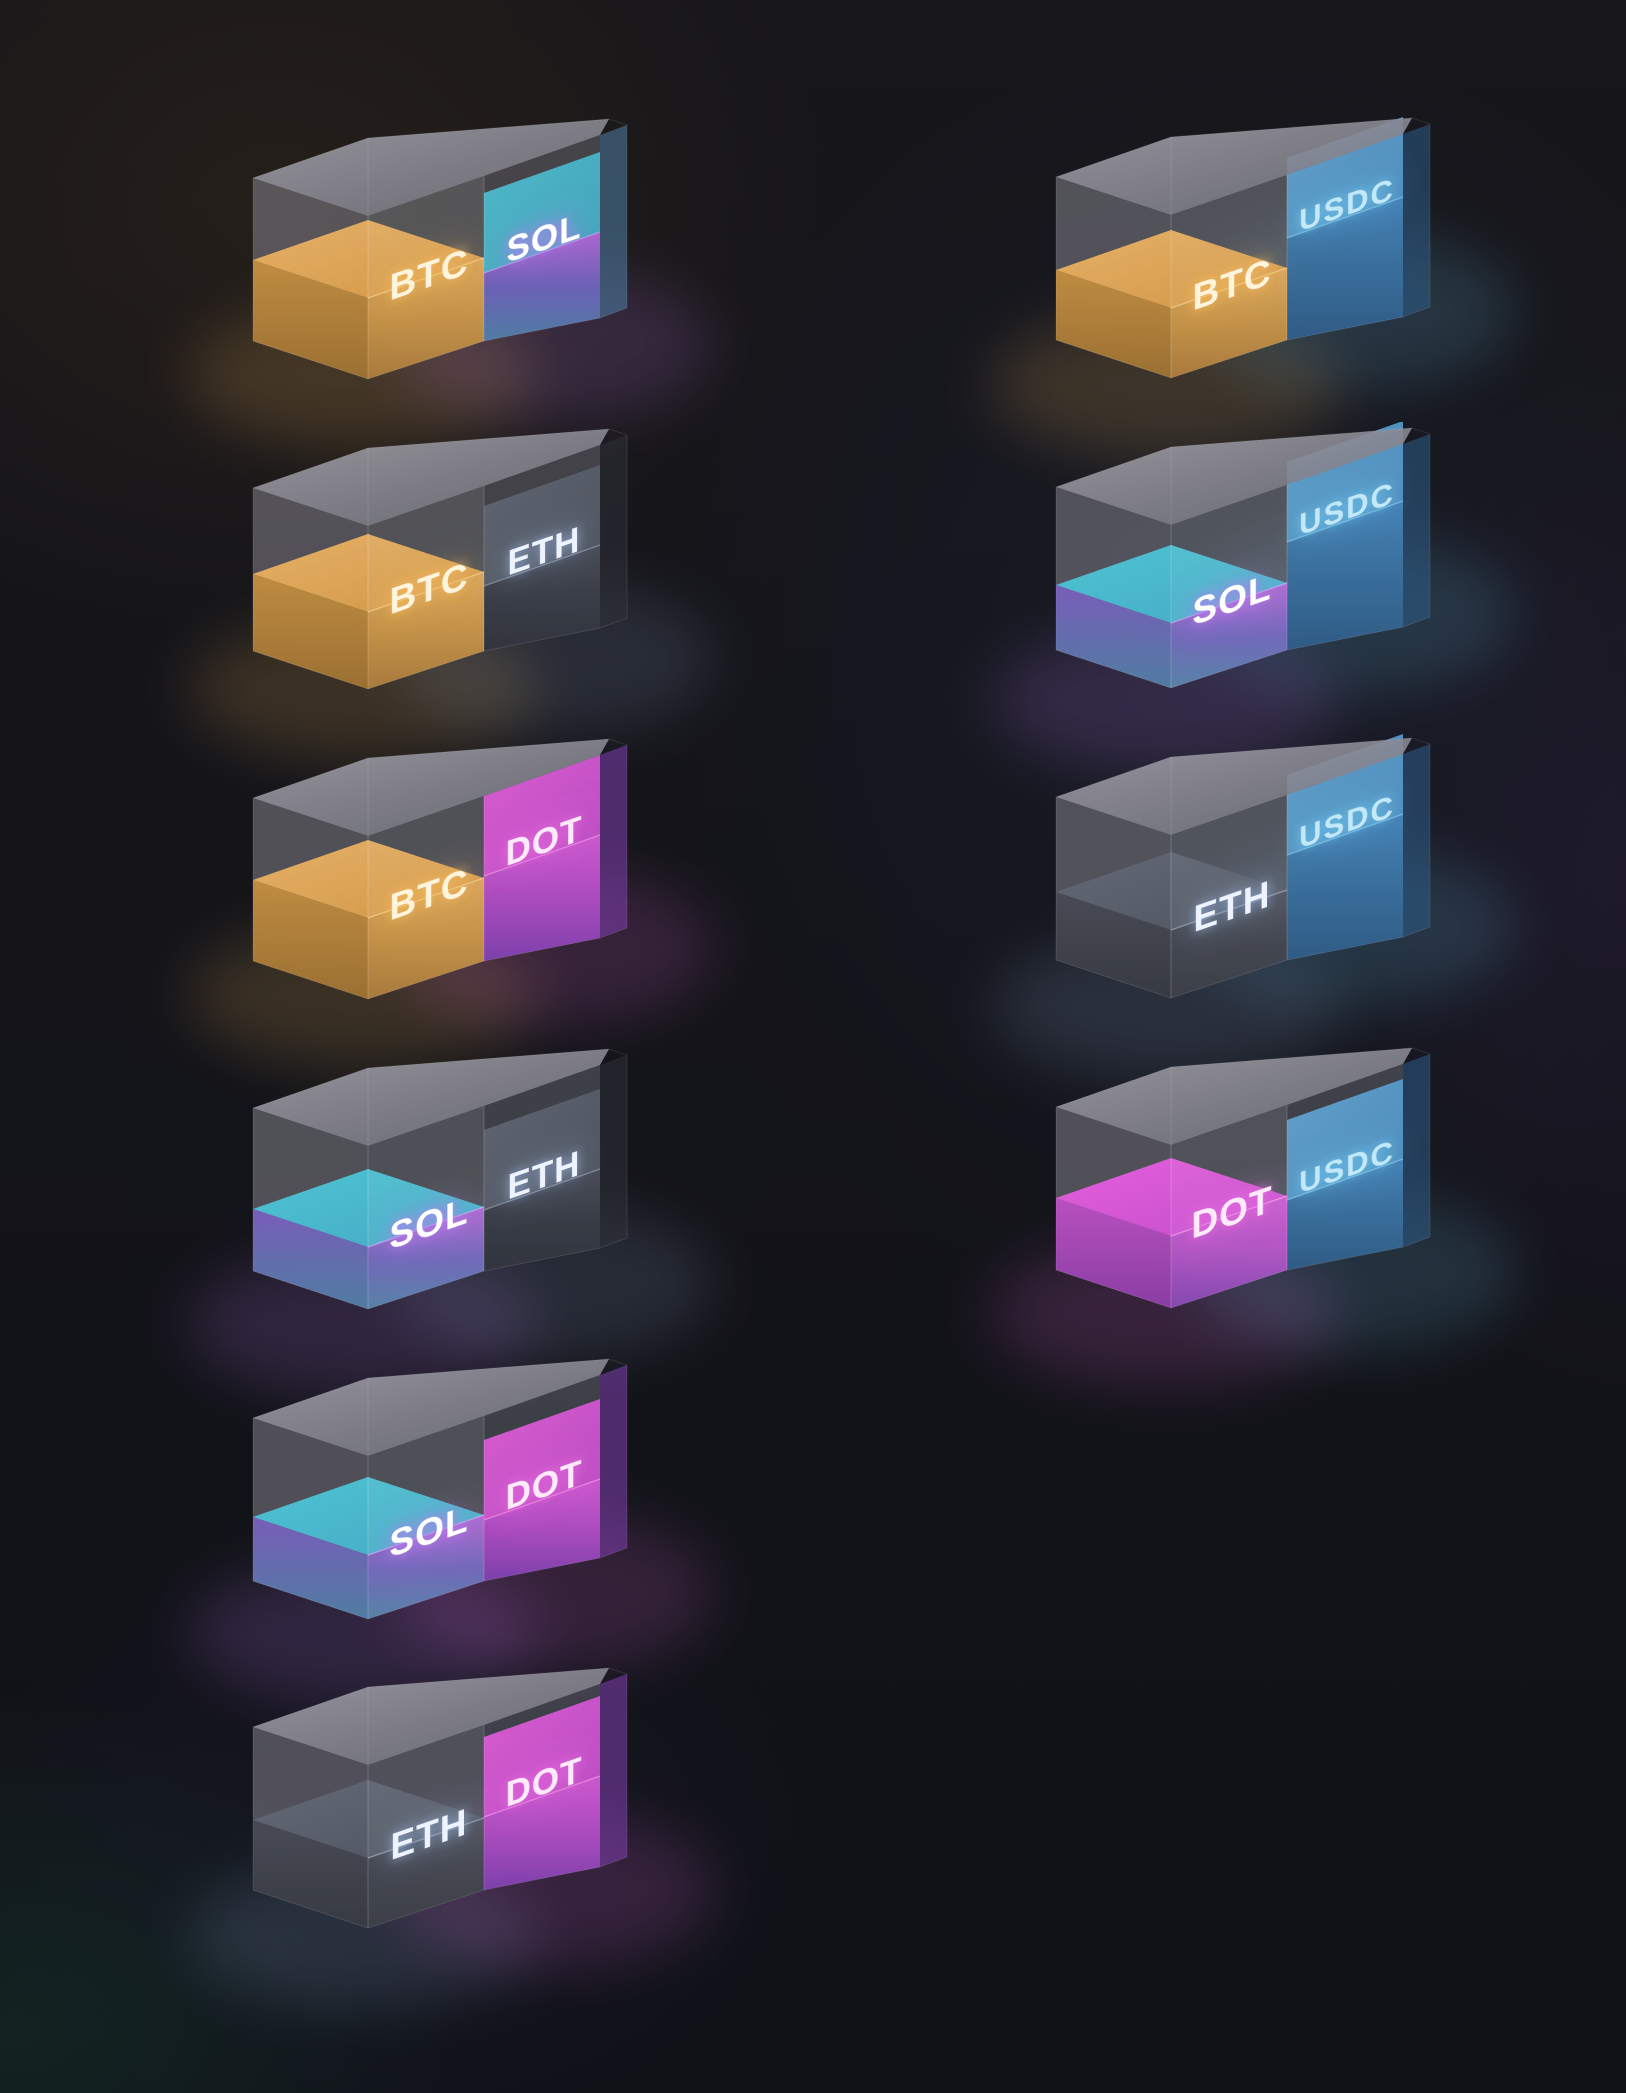  I want to click on pair-box-eth-dot: ETH DOT, so click(450, 1824).